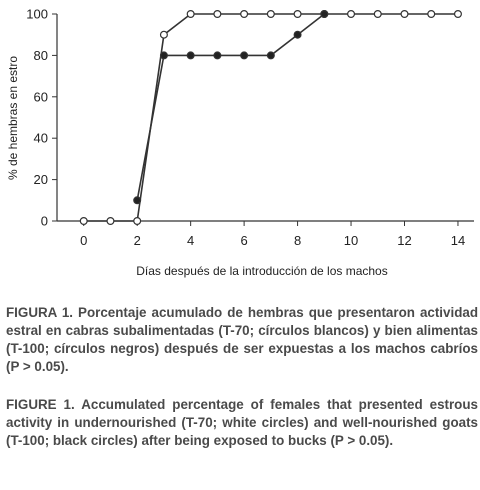 The width and height of the screenshot is (480, 490). What do you see at coordinates (41, 138) in the screenshot?
I see `y-tick-label: 40` at bounding box center [41, 138].